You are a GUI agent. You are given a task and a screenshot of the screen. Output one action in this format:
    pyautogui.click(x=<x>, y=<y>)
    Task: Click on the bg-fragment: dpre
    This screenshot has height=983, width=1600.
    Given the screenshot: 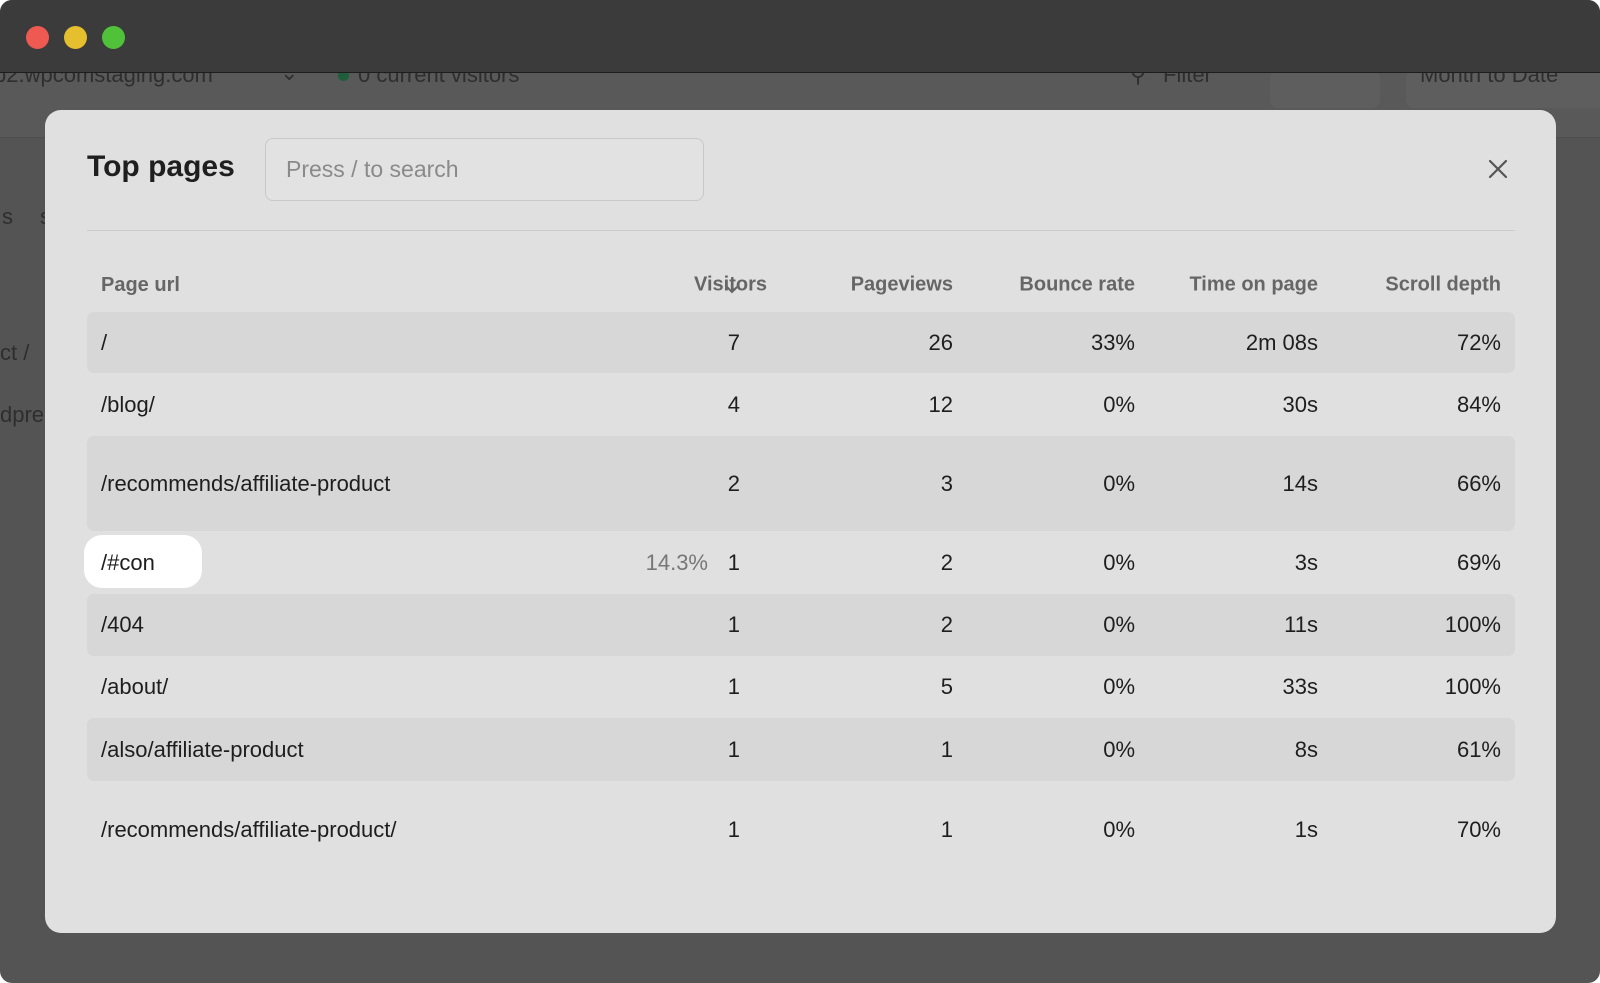 What is the action you would take?
    pyautogui.click(x=22, y=414)
    